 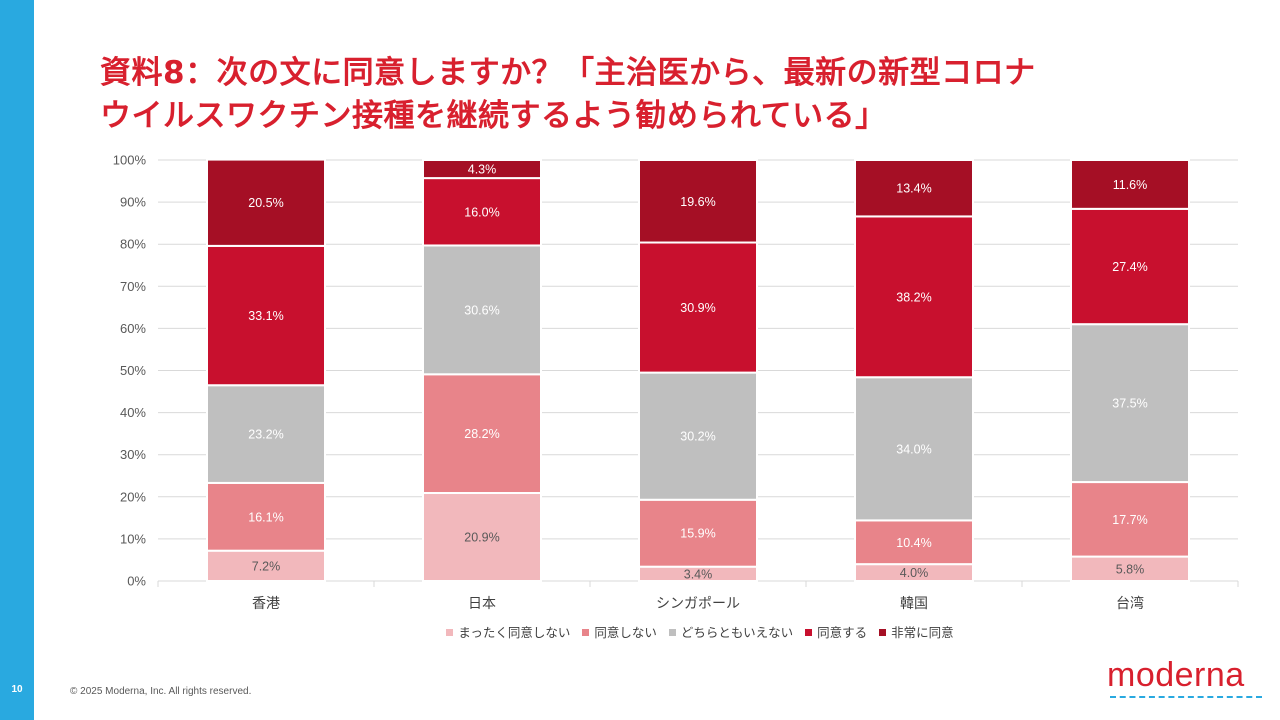 I want to click on slide-title-line-1: 資料8：次の文に同意しますか？「主治医から、最新の新型コロナ, so click(x=568, y=73).